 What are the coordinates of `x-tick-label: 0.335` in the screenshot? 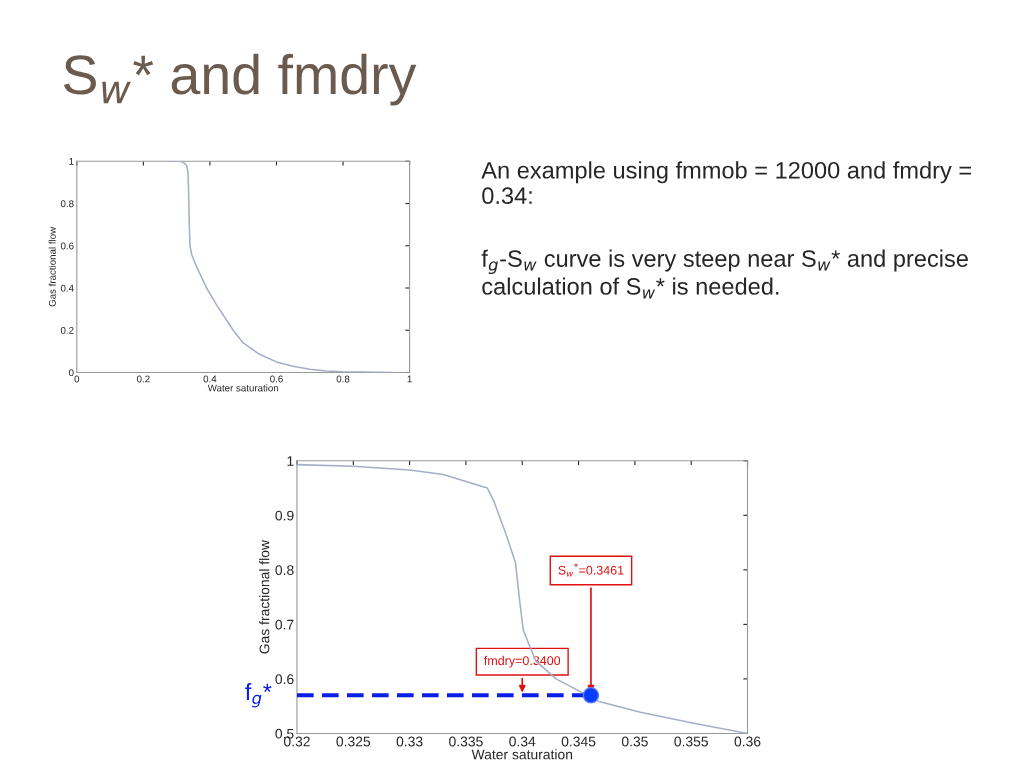 It's located at (466, 741).